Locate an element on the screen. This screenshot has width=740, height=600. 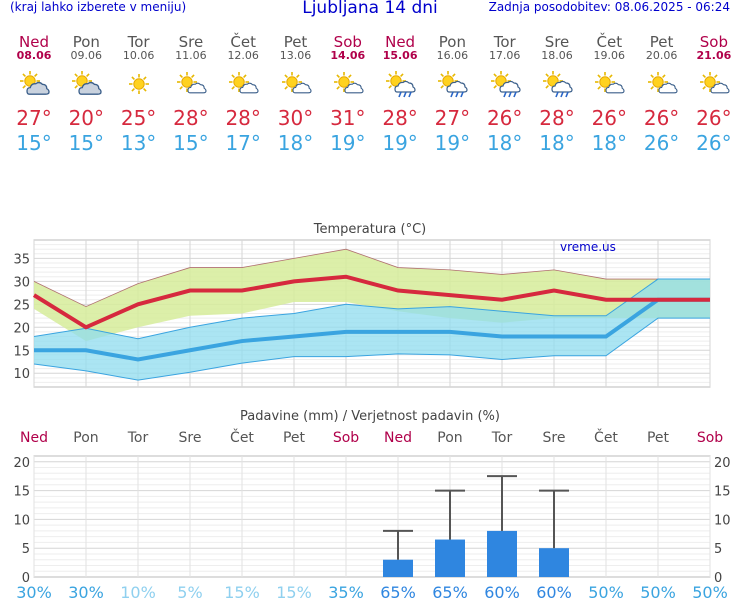
day-date: 16.06 is located at coordinates (452, 55).